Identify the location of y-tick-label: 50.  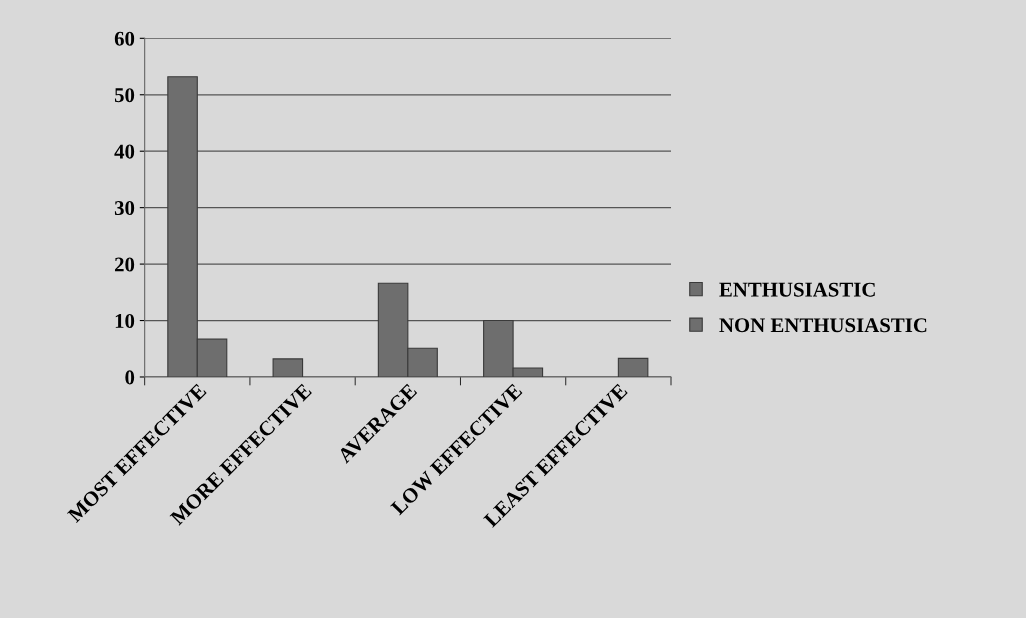
(124, 95).